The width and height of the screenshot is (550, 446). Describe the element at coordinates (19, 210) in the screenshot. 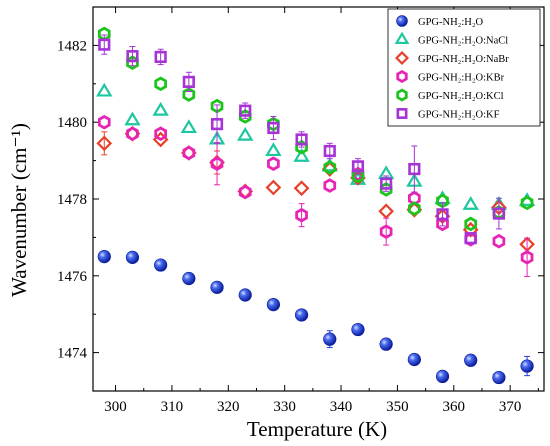

I see `y-axis-title: Wavenumber (cm⁻¹)` at that location.